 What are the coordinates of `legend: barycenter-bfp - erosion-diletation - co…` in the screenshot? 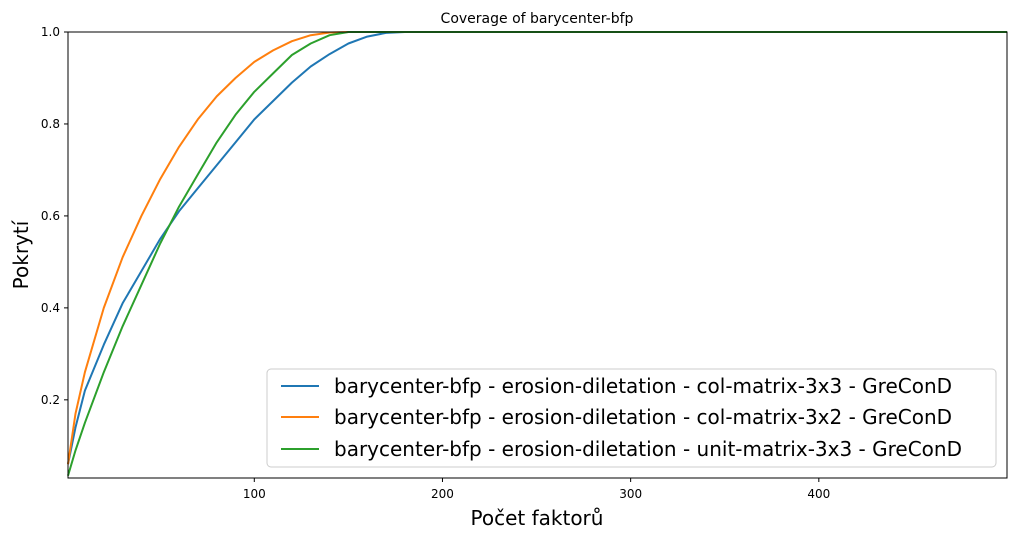 It's located at (631, 418).